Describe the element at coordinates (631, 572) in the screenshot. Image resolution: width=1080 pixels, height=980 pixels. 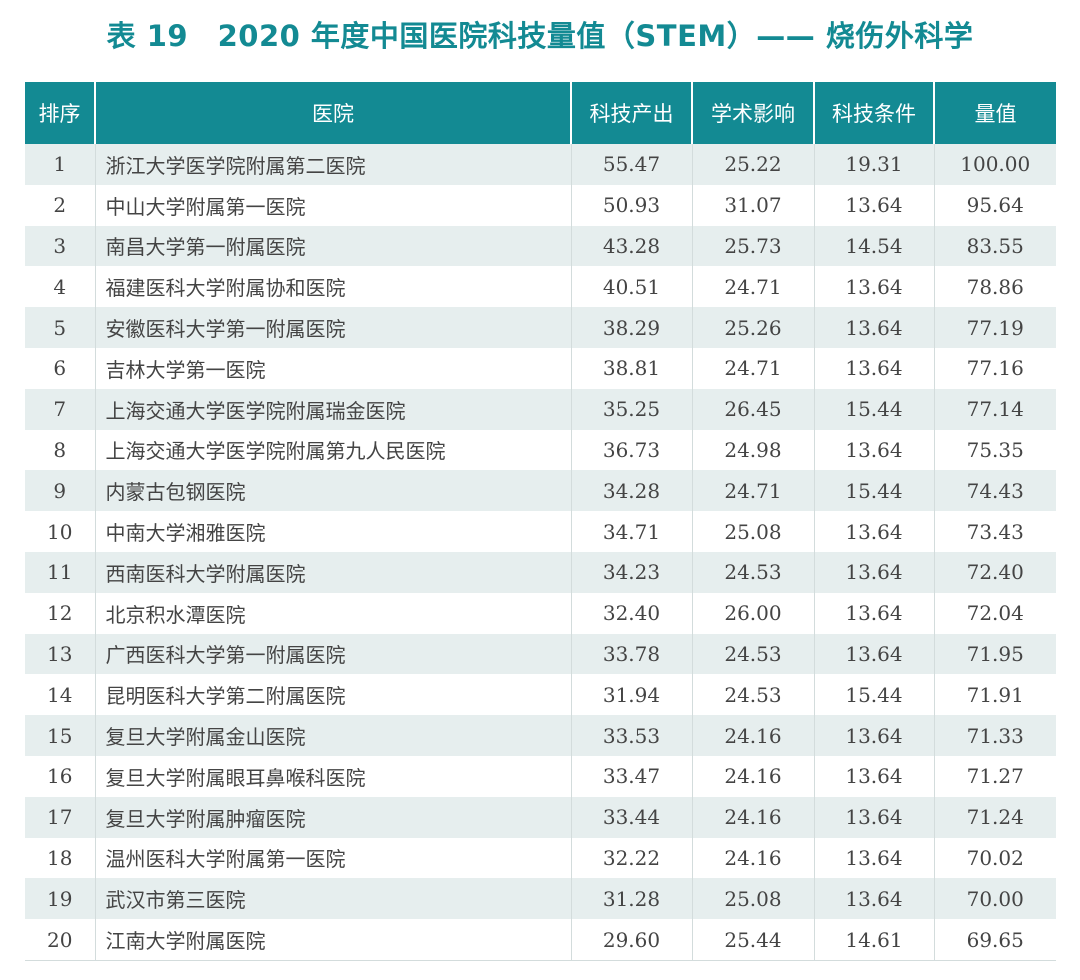
I see `output-cell: 34.23` at that location.